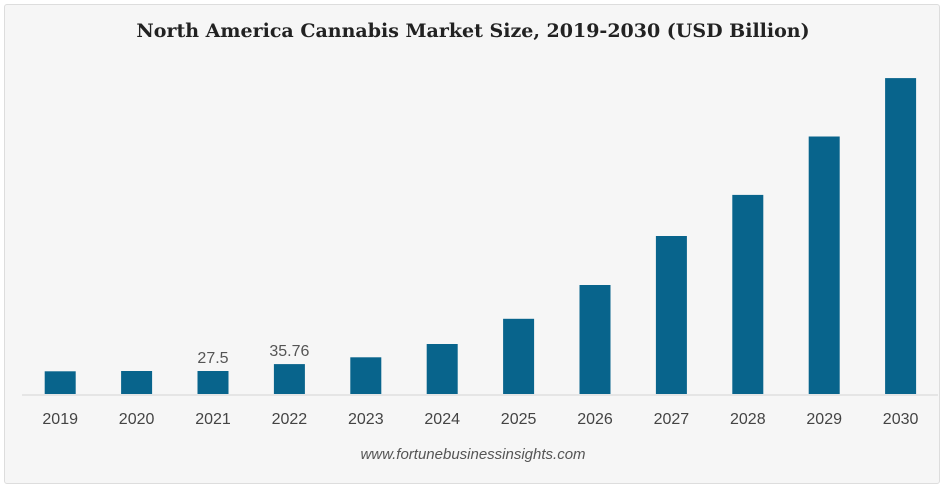 This screenshot has height=490, width=946. I want to click on bar-2026, so click(595, 339).